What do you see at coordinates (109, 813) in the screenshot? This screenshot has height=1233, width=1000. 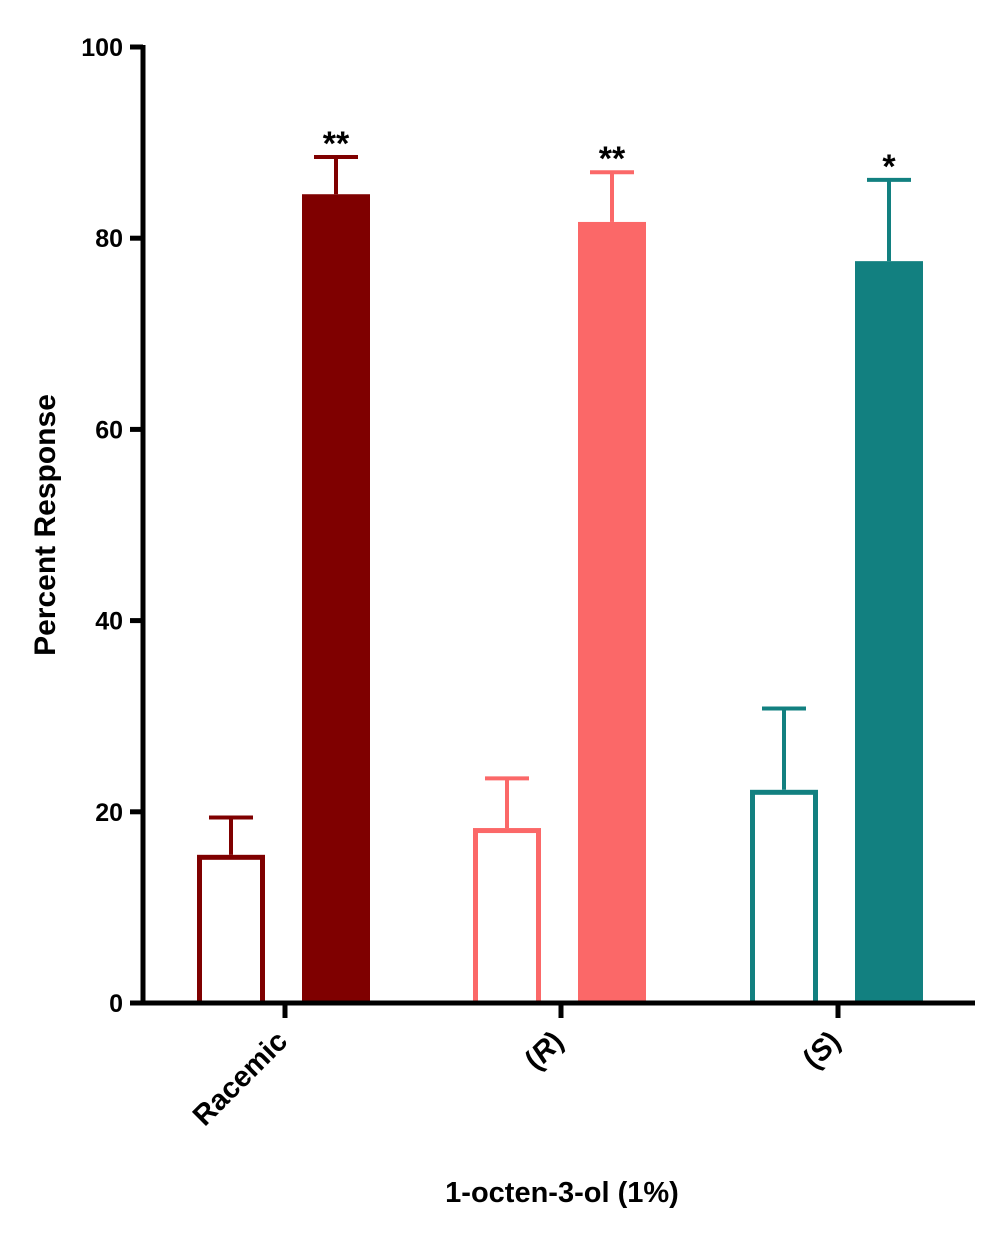 I see `y-tick-label-1: 20` at bounding box center [109, 813].